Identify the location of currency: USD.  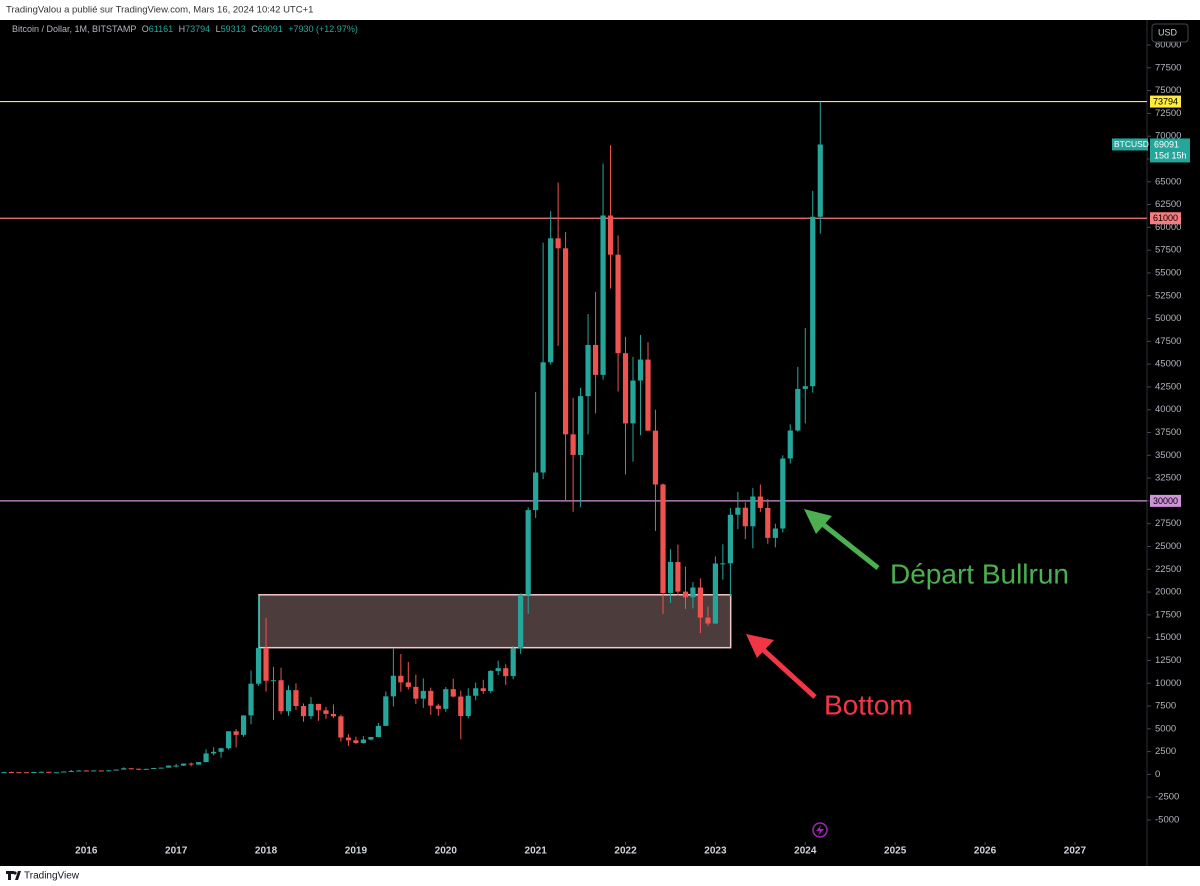
(1168, 32).